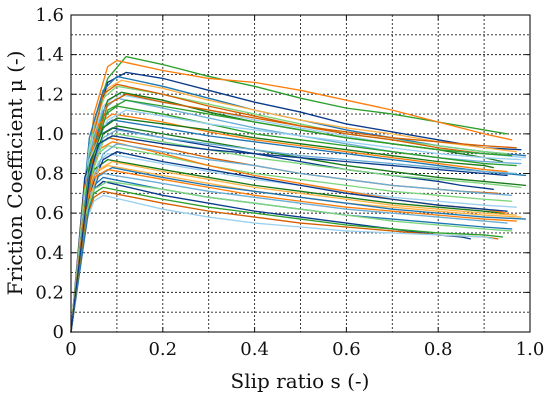 The width and height of the screenshot is (550, 400). Describe the element at coordinates (49, 292) in the screenshot. I see `y-tick-label: 0.2` at that location.